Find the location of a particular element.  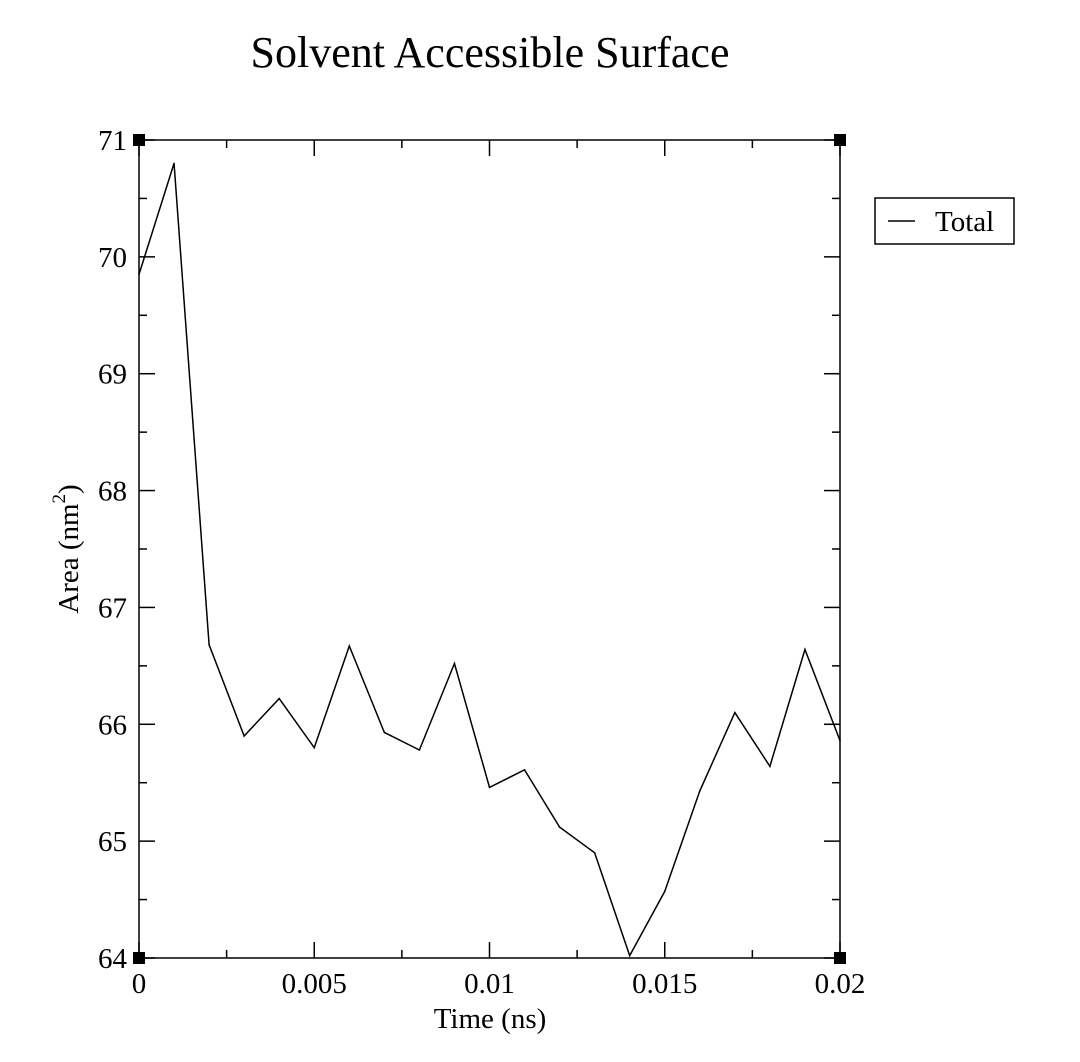

x-tick-label: 0 is located at coordinates (139, 984).